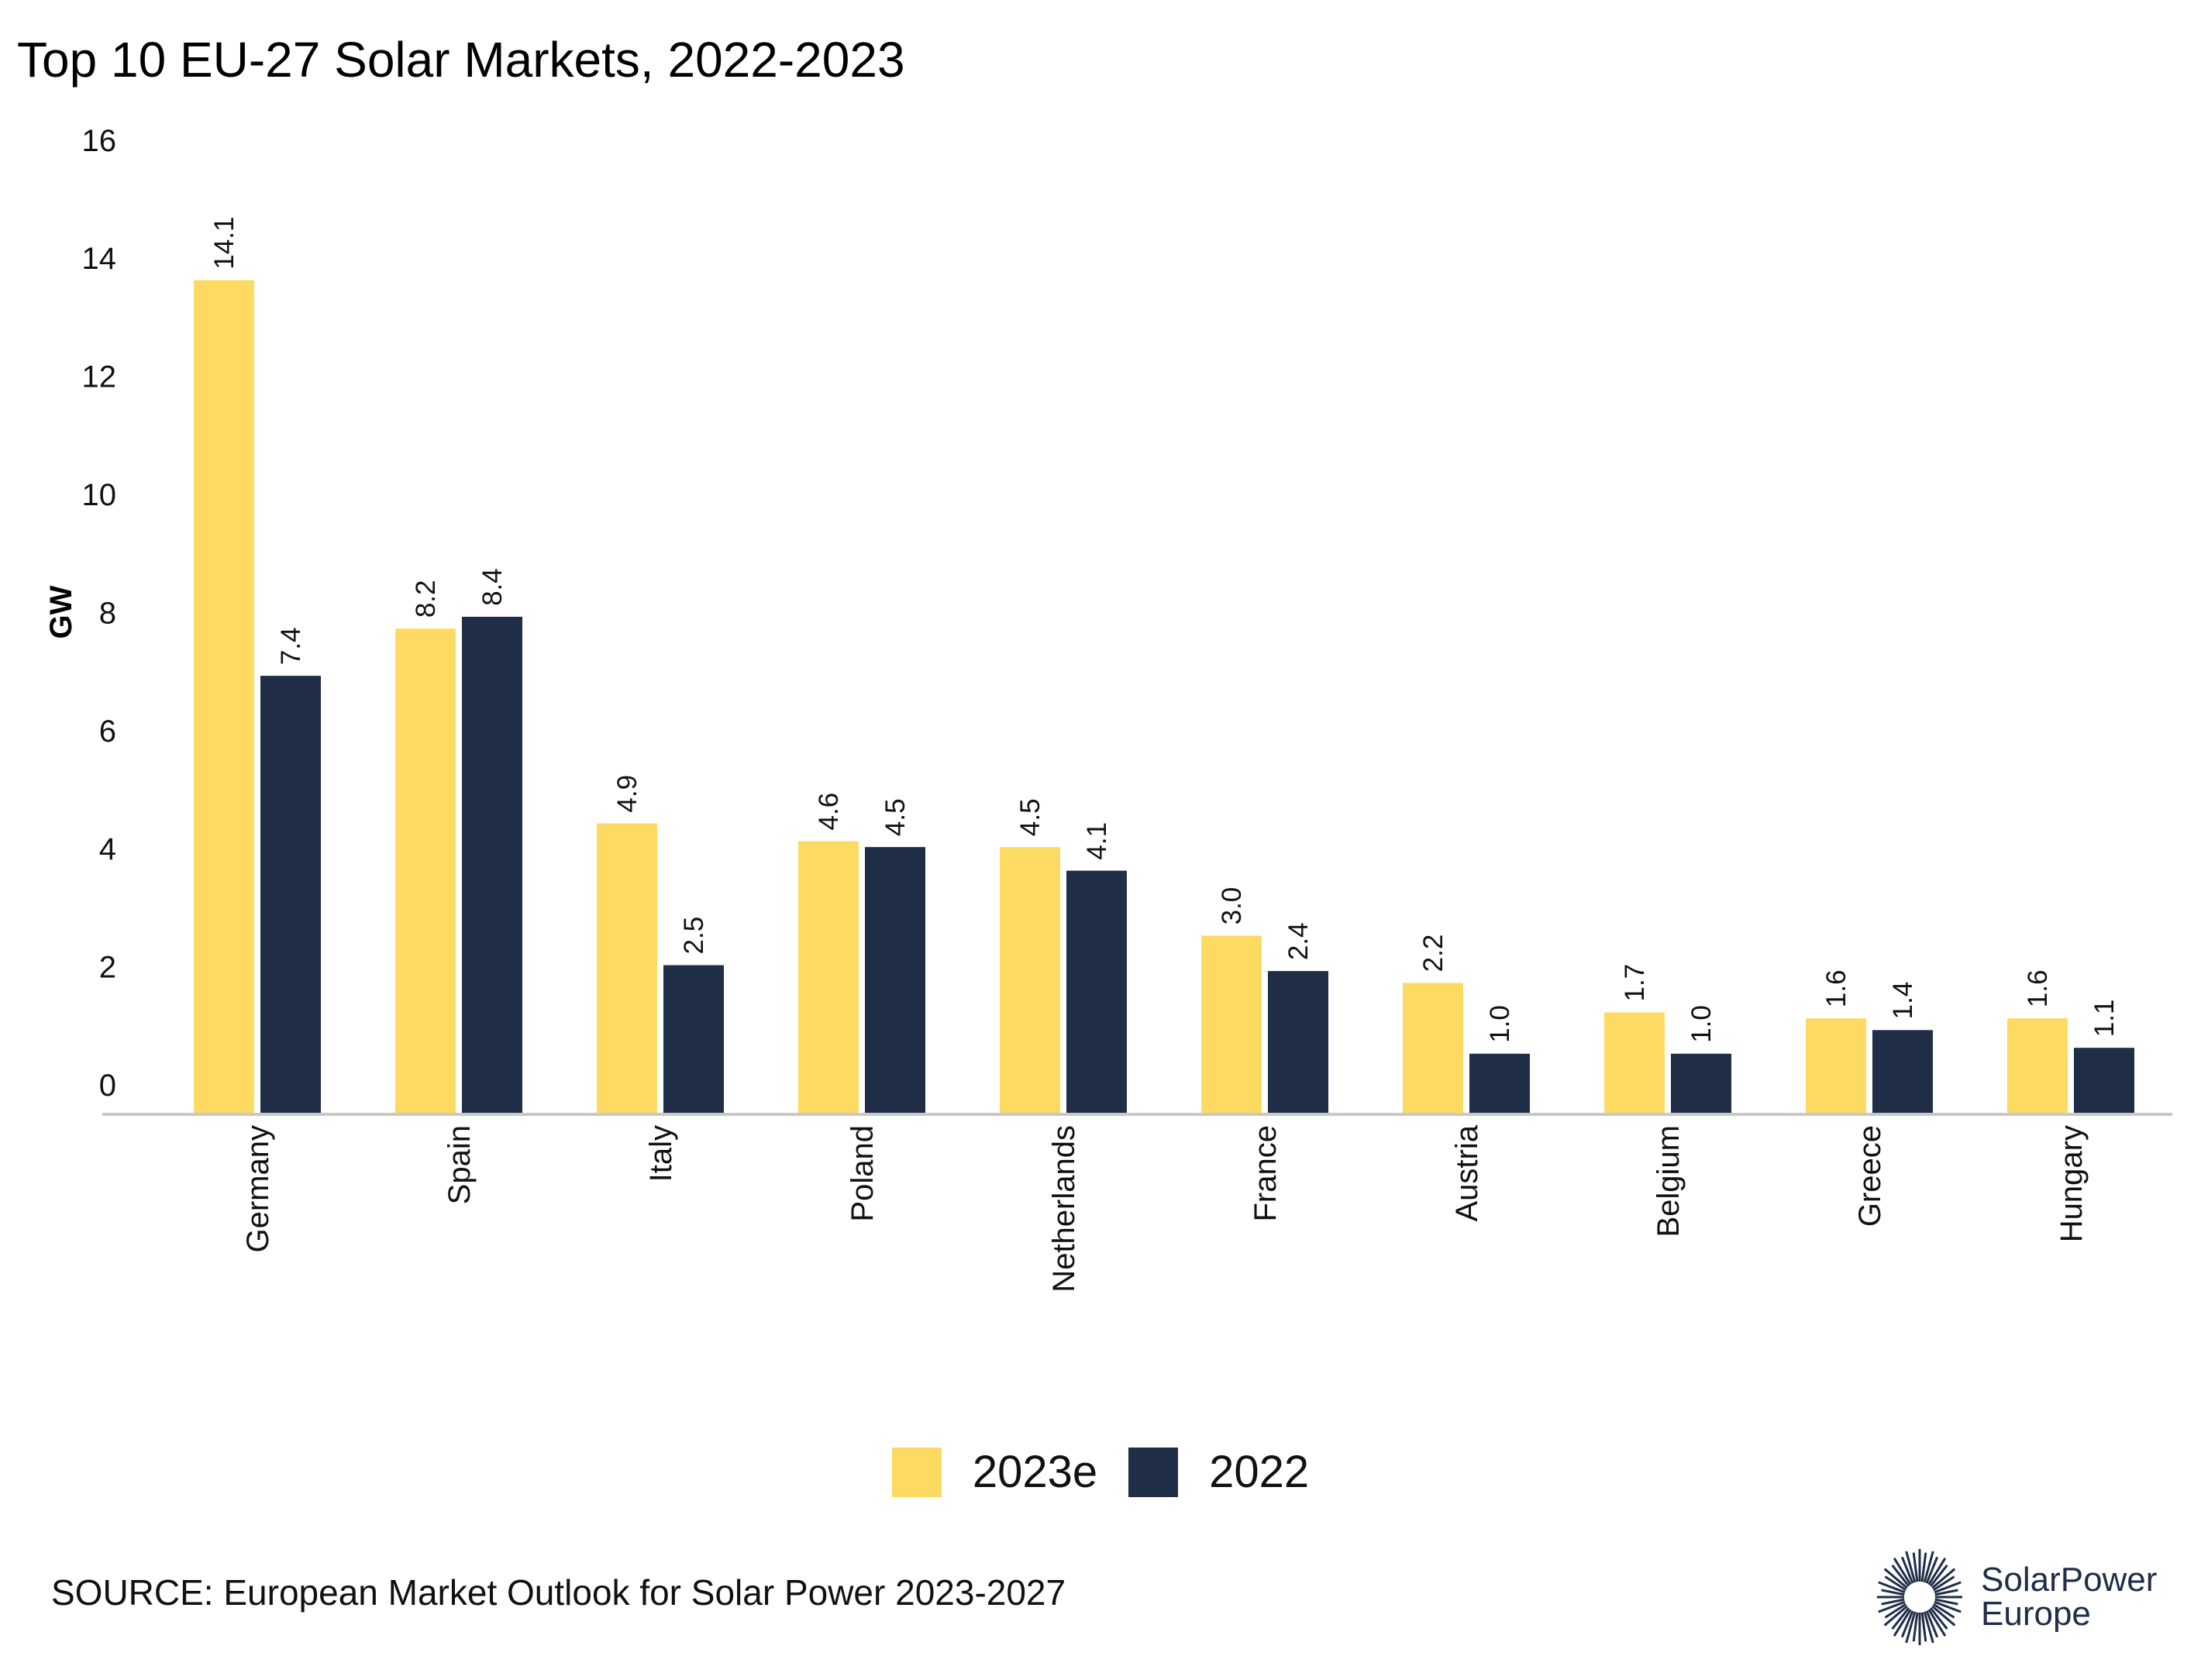  What do you see at coordinates (108, 968) in the screenshot?
I see `y-tick-label: 2` at bounding box center [108, 968].